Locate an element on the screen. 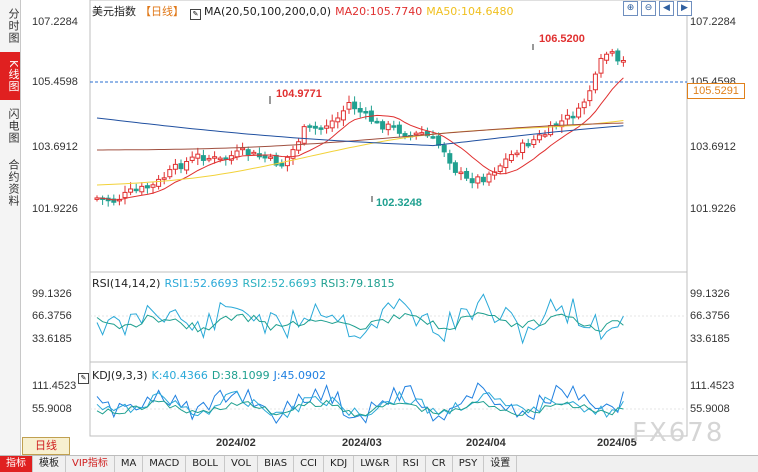 This screenshot has height=472, width=758. zoom-in-icon: ⊕ is located at coordinates (630, 8).